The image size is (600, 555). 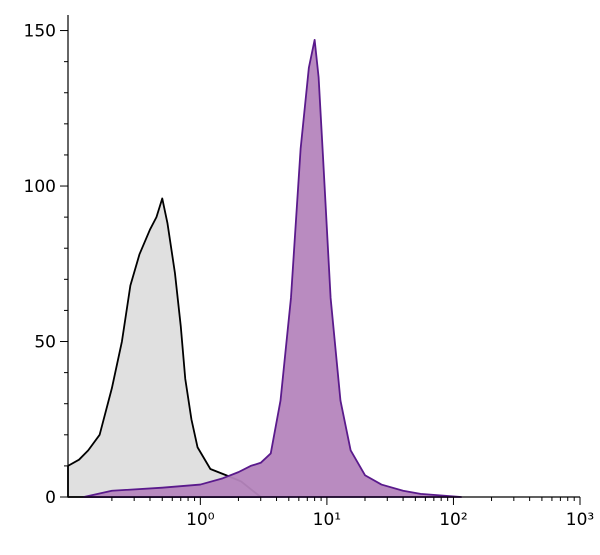 What do you see at coordinates (50, 498) in the screenshot?
I see `y-tick-label: 0` at bounding box center [50, 498].